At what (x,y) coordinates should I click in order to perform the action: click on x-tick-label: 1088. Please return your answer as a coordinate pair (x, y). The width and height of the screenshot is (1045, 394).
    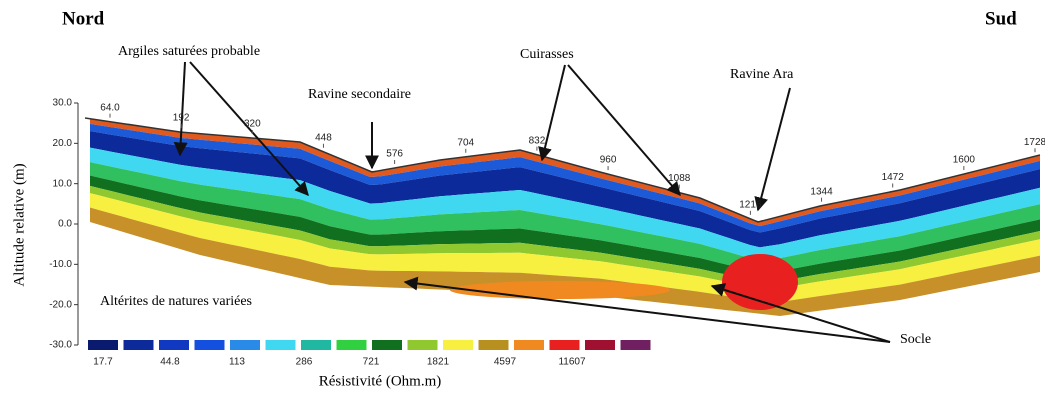
    Looking at the image, I should click on (679, 178).